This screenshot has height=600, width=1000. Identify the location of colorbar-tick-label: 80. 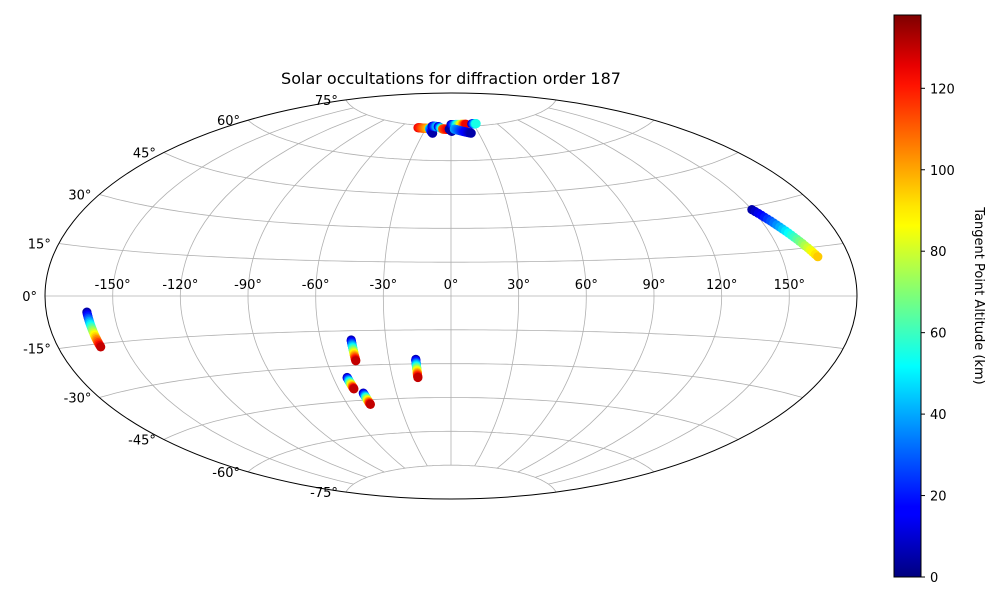
(938, 252).